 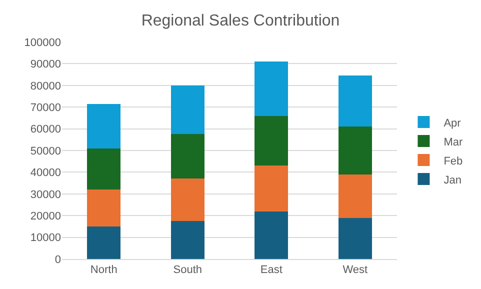 I want to click on x-tick-label: East, so click(x=271, y=270).